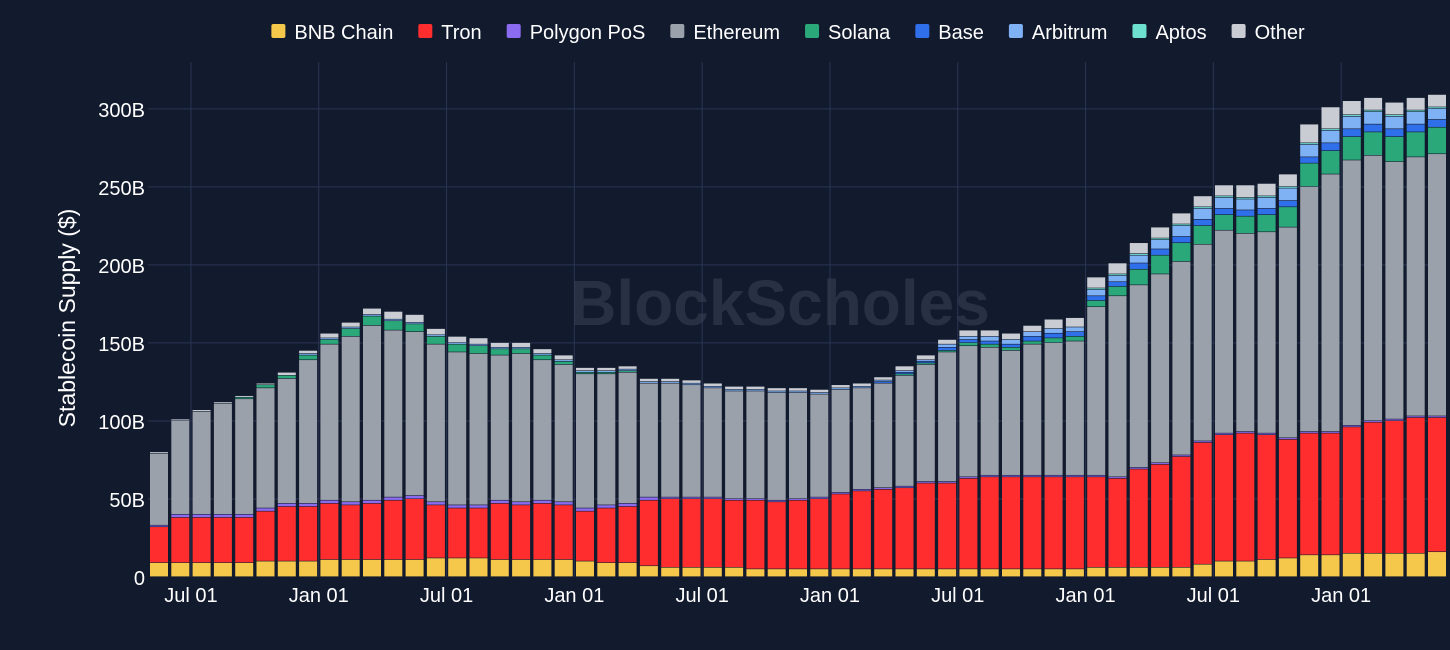 This screenshot has height=650, width=1450. Describe the element at coordinates (332, 33) in the screenshot. I see `legend-item-bnb-chain: BNB Chain` at that location.